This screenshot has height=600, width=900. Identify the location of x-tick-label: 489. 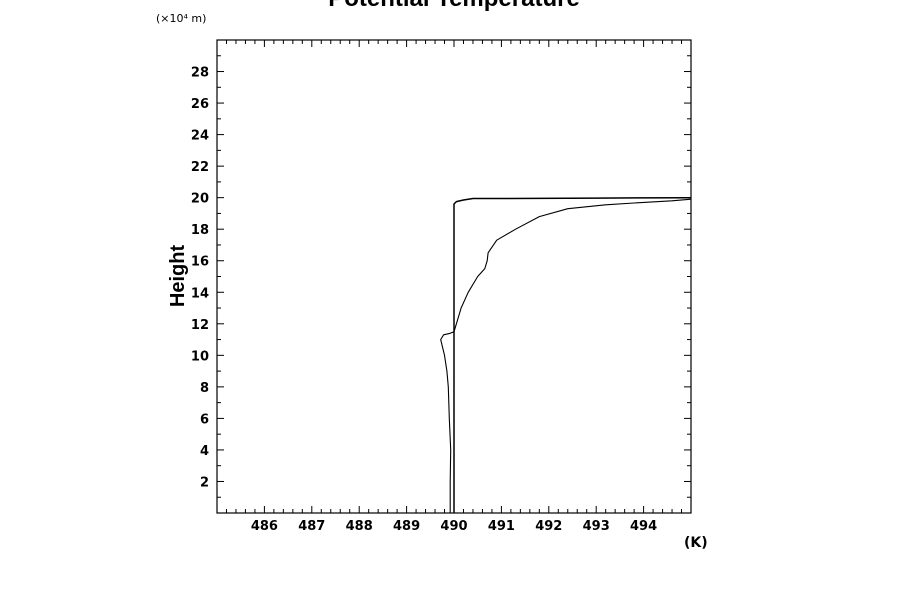
(406, 526).